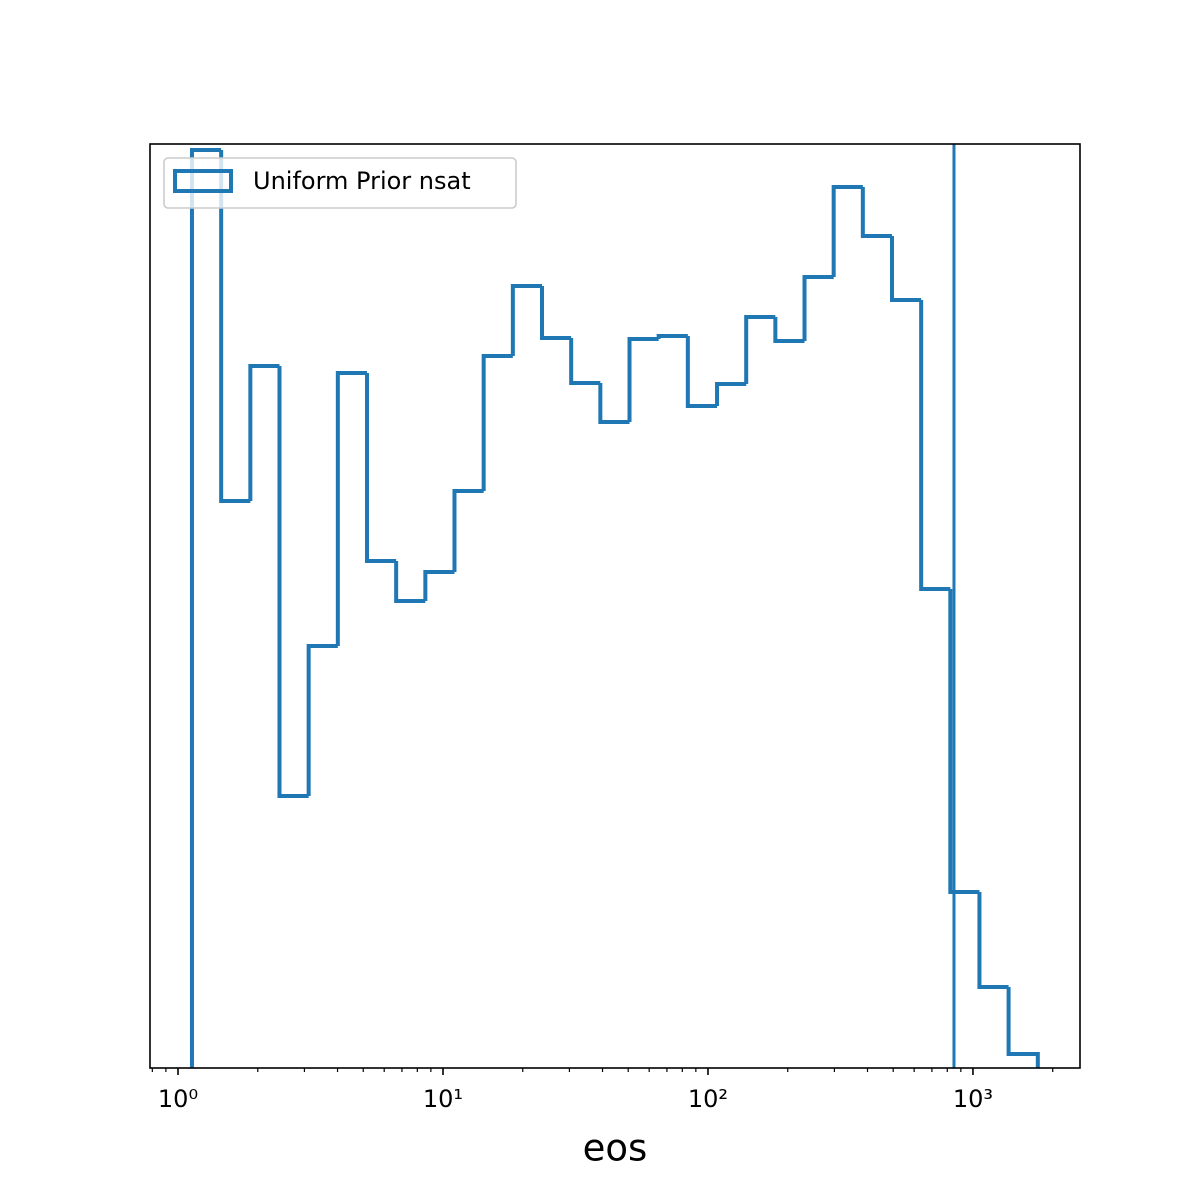 The image size is (1200, 1200). I want to click on legend-label: Uniform Prior nsat, so click(362, 181).